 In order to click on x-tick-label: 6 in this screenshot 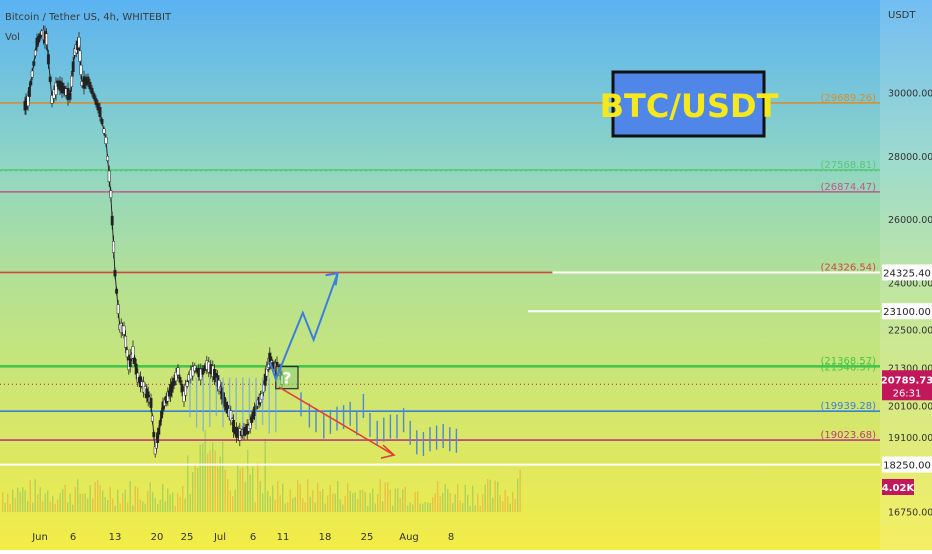, I will do `click(253, 537)`.